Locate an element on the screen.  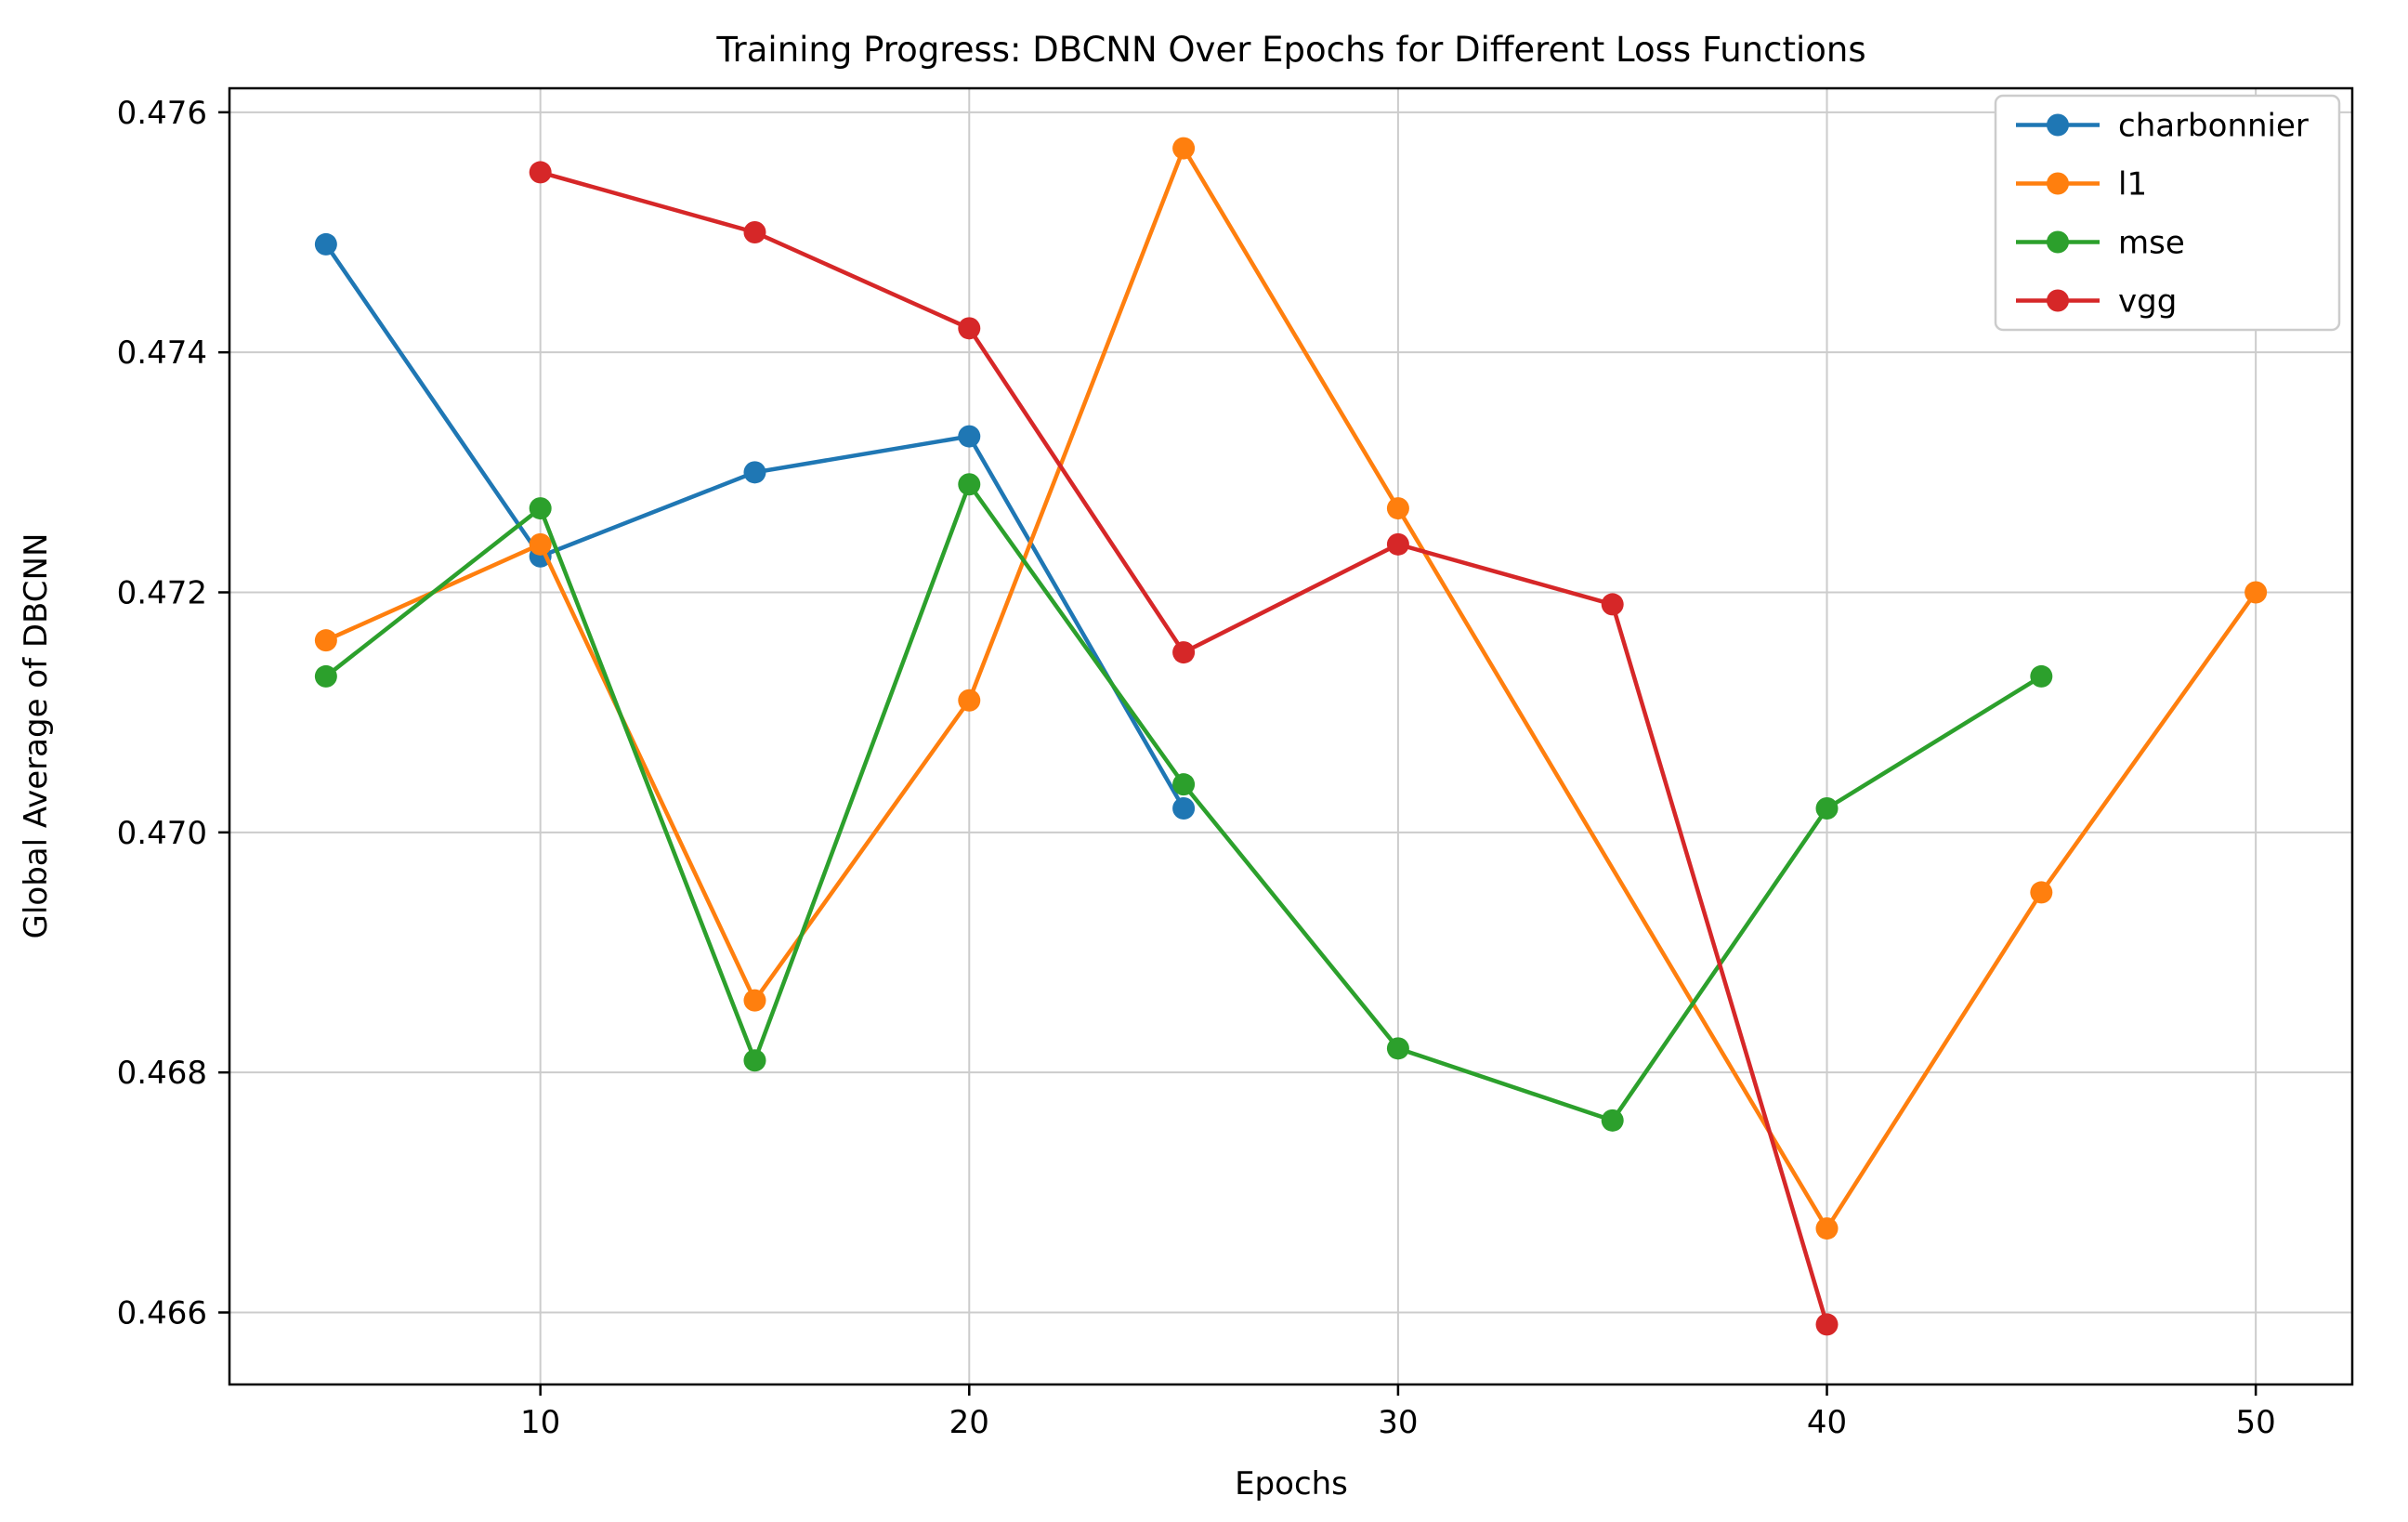
x-tick-label: 40 is located at coordinates (1827, 1422).